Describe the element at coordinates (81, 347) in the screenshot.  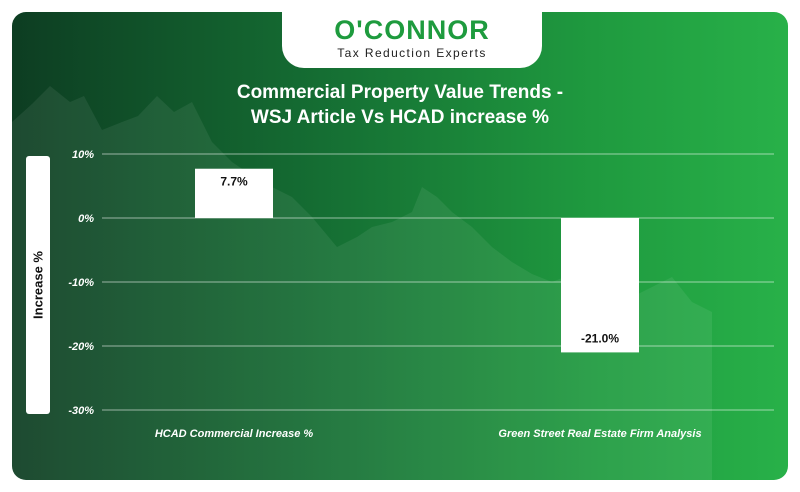
I see `y-tick-label: -20%` at that location.